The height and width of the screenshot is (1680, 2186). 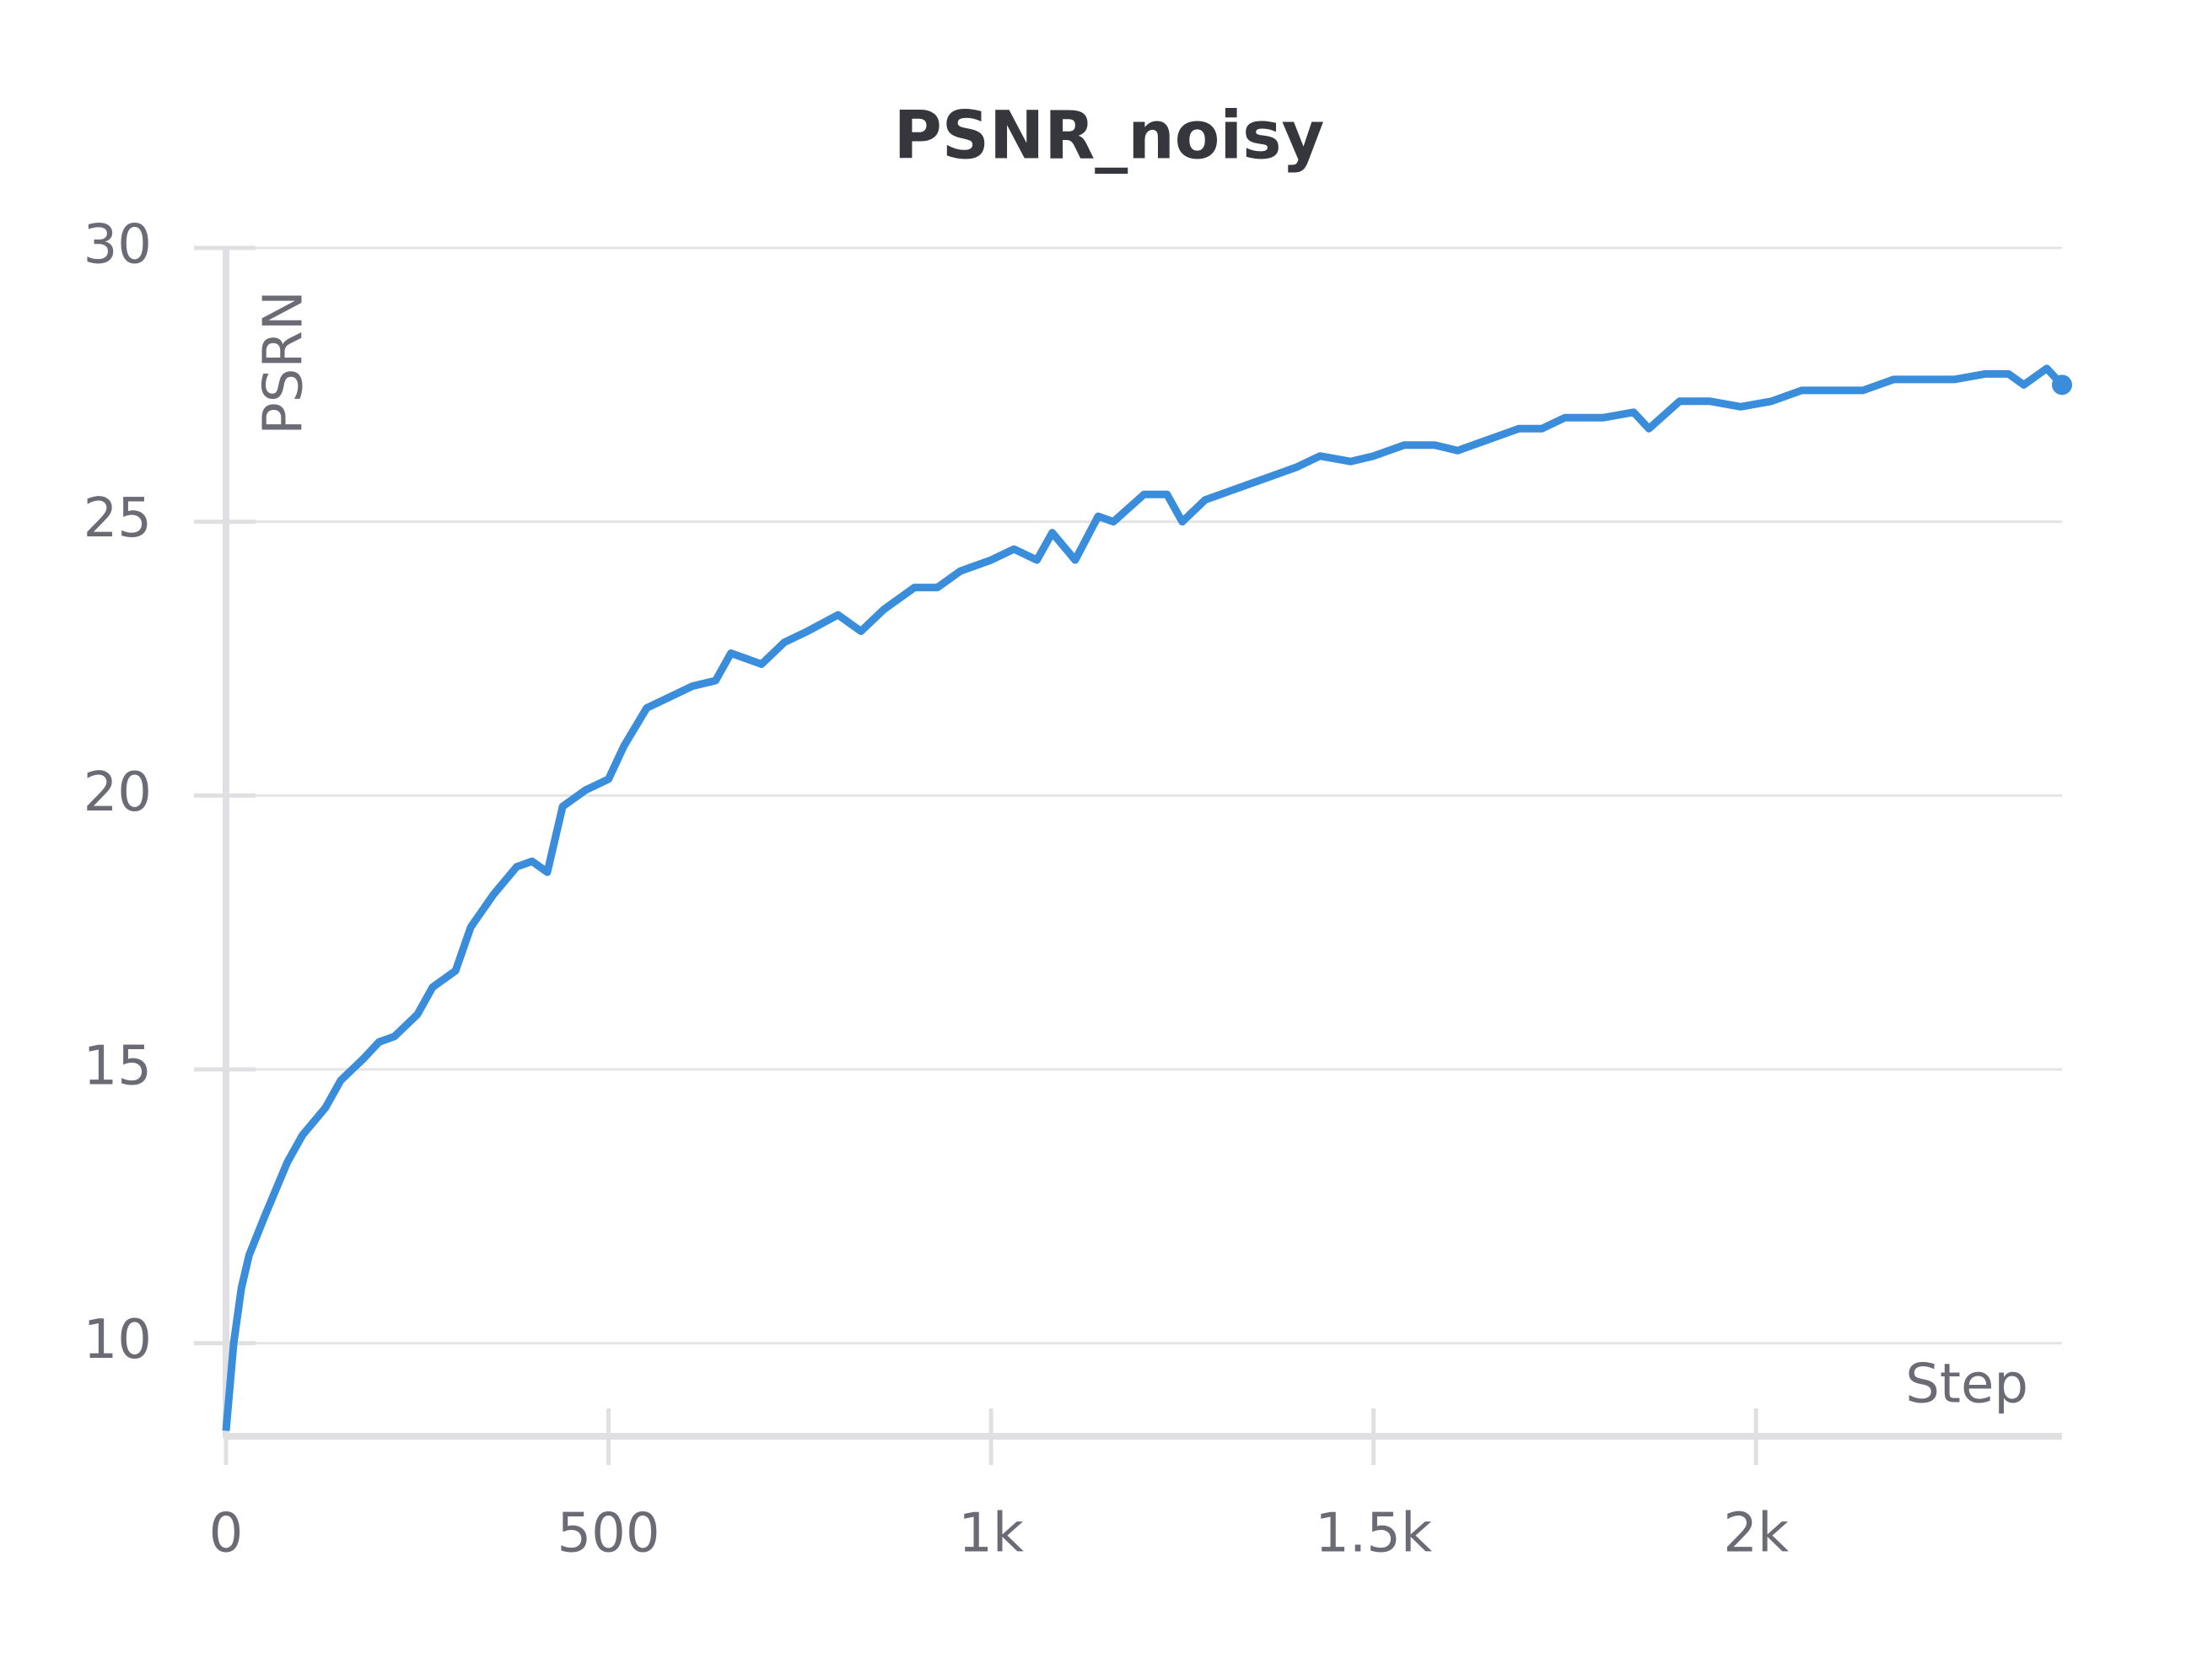 What do you see at coordinates (226, 1534) in the screenshot?
I see `x-tick-label: 0` at bounding box center [226, 1534].